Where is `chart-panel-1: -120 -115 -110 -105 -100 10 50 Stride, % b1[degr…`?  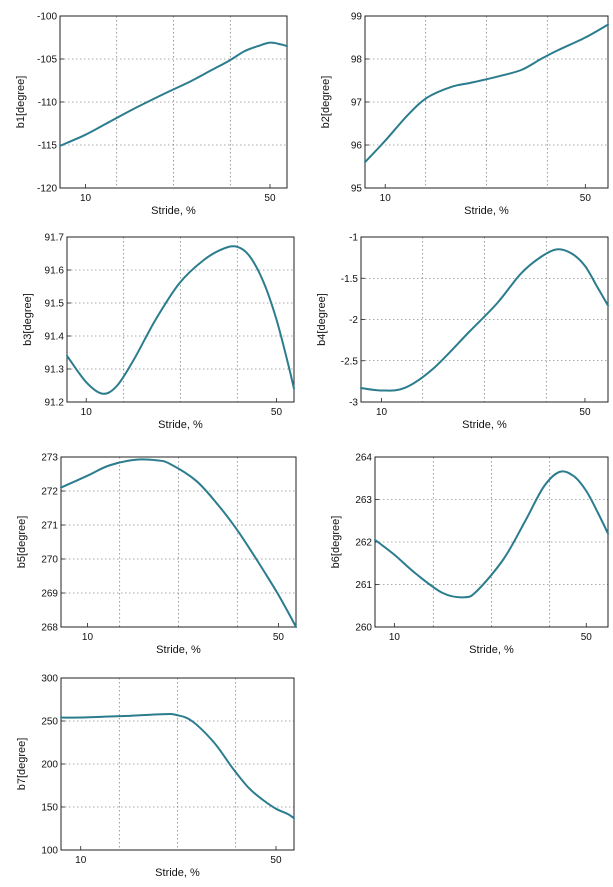
chart-panel-1: -120 -115 -110 -105 -100 10 50 Stride, % b1[degr… is located at coordinates (151, 114).